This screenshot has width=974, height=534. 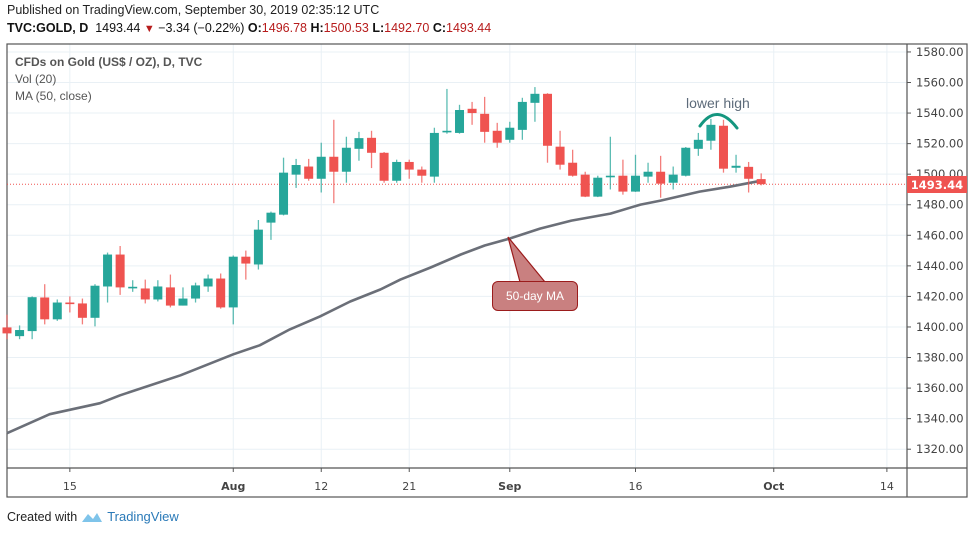 I want to click on footer: Created with TradingView, so click(x=93, y=516).